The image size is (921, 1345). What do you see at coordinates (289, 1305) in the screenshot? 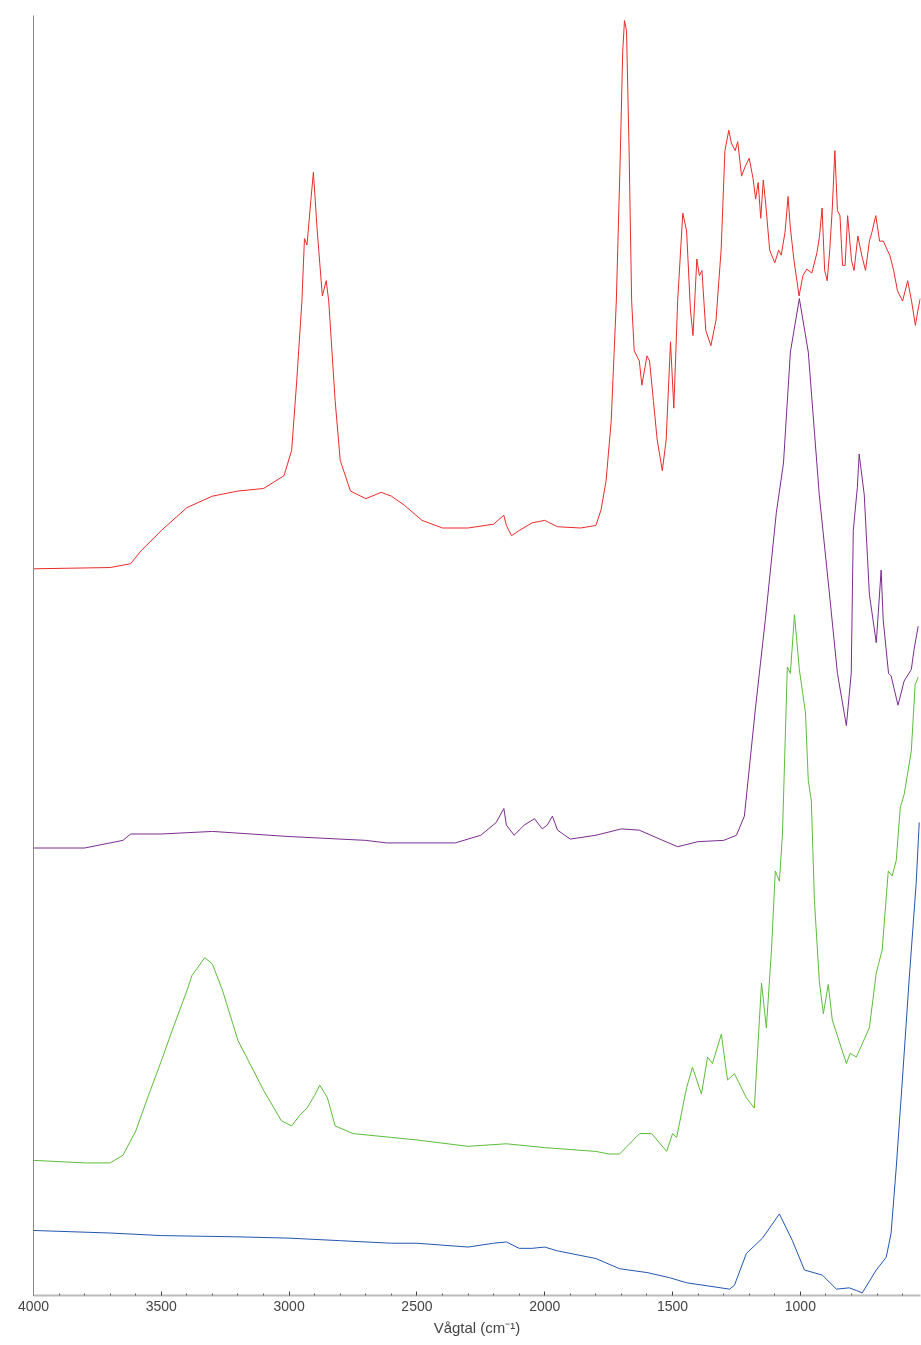
I see `x-tick-label: 3000` at bounding box center [289, 1305].